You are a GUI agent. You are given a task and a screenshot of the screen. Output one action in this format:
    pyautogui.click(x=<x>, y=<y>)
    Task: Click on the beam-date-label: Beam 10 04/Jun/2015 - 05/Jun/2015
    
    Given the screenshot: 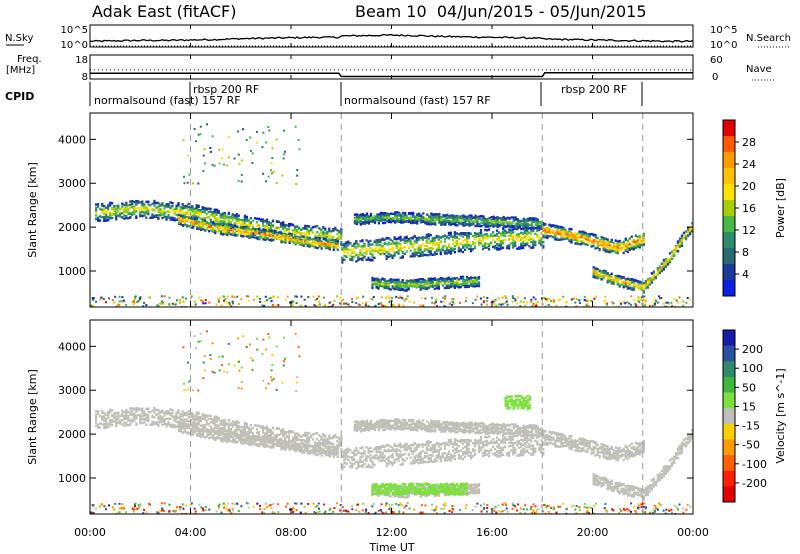 What is the action you would take?
    pyautogui.click(x=501, y=11)
    